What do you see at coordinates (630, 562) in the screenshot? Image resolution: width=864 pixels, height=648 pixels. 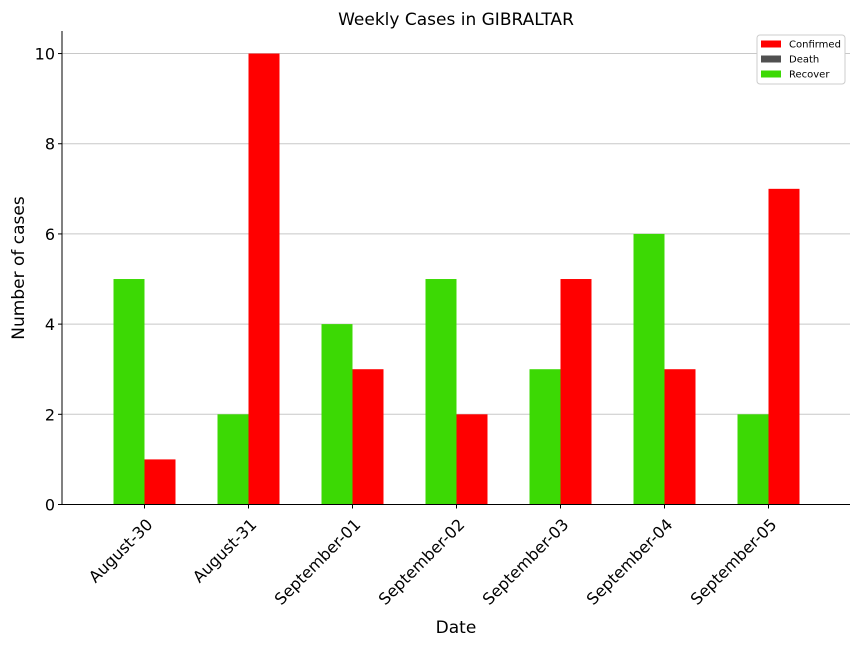 I see `x-tick-label: September-04` at bounding box center [630, 562].